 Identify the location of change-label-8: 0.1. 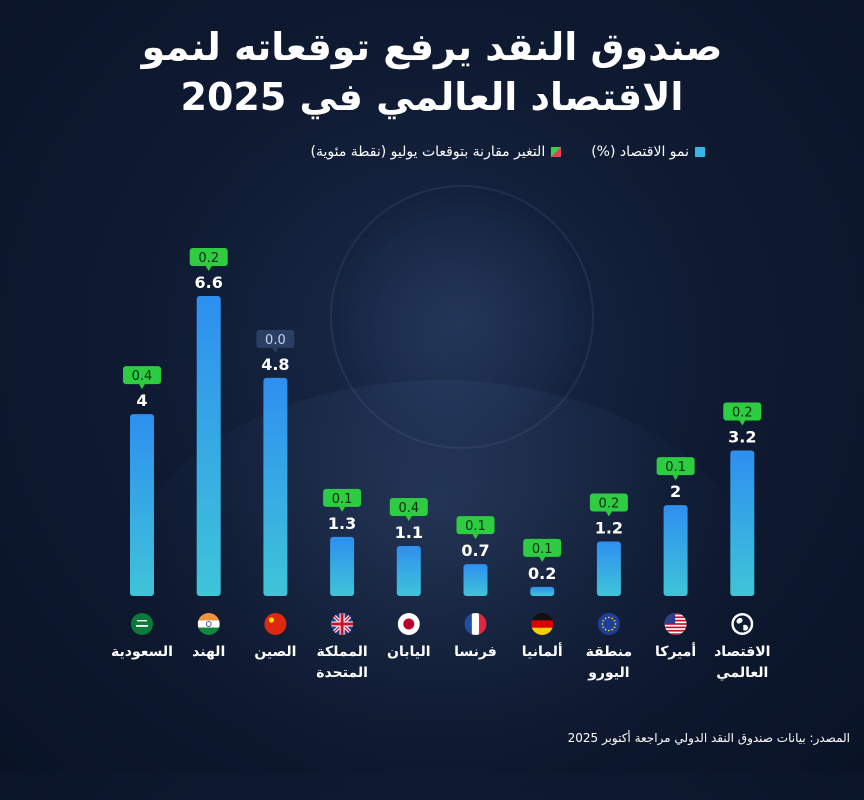
(675, 467).